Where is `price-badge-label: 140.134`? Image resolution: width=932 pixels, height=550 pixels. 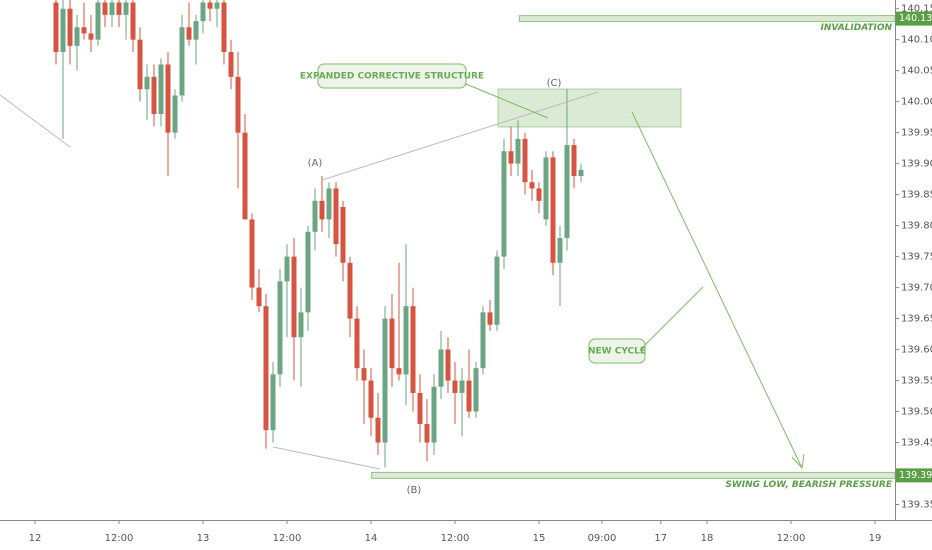
price-badge-label: 140.134 is located at coordinates (915, 18).